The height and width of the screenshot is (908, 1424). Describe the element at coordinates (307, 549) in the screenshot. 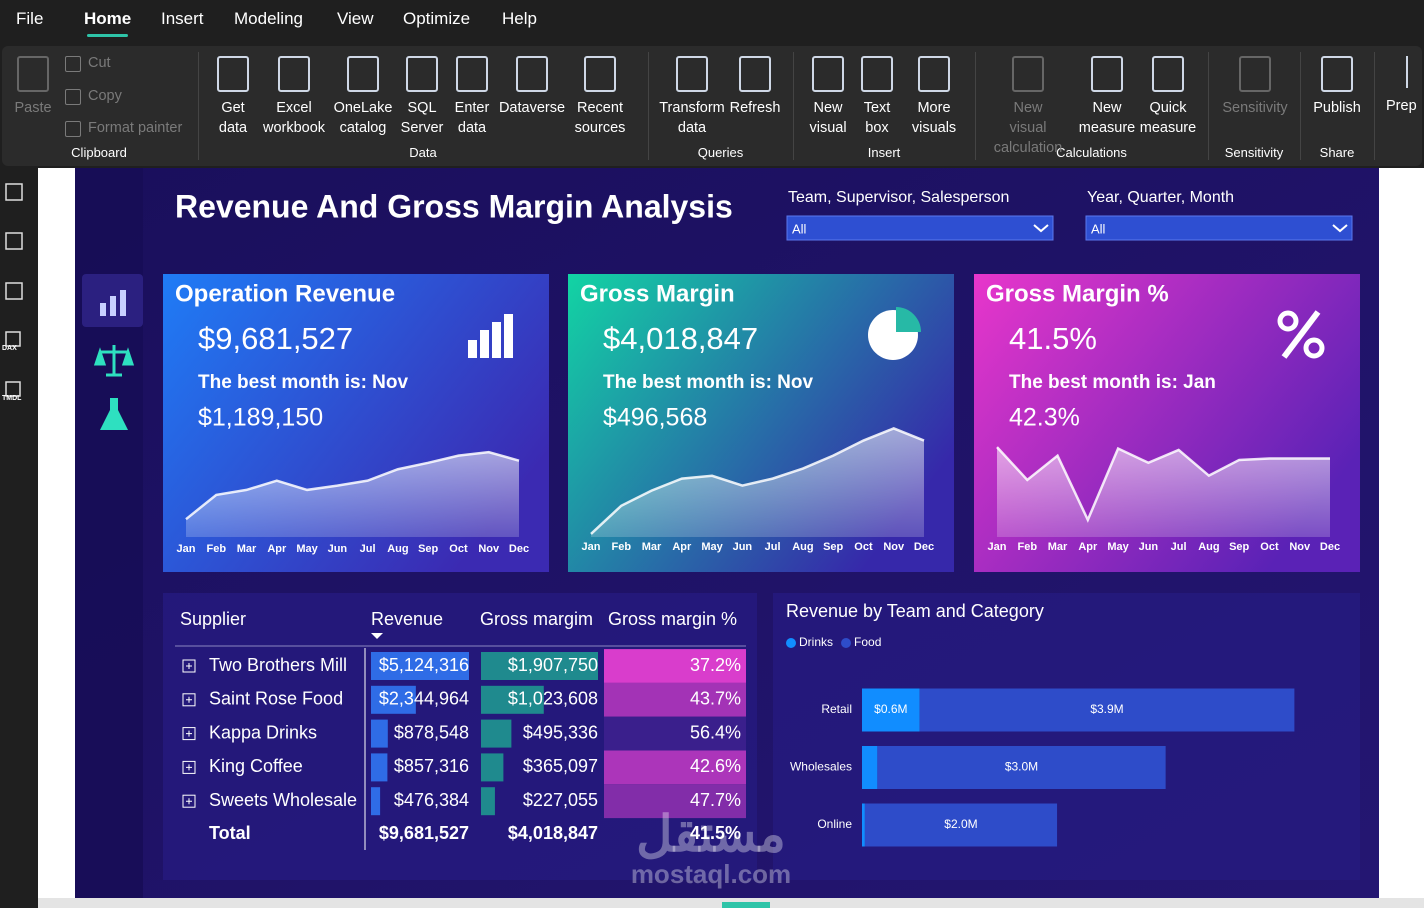

I see `x-tick-label: May` at that location.